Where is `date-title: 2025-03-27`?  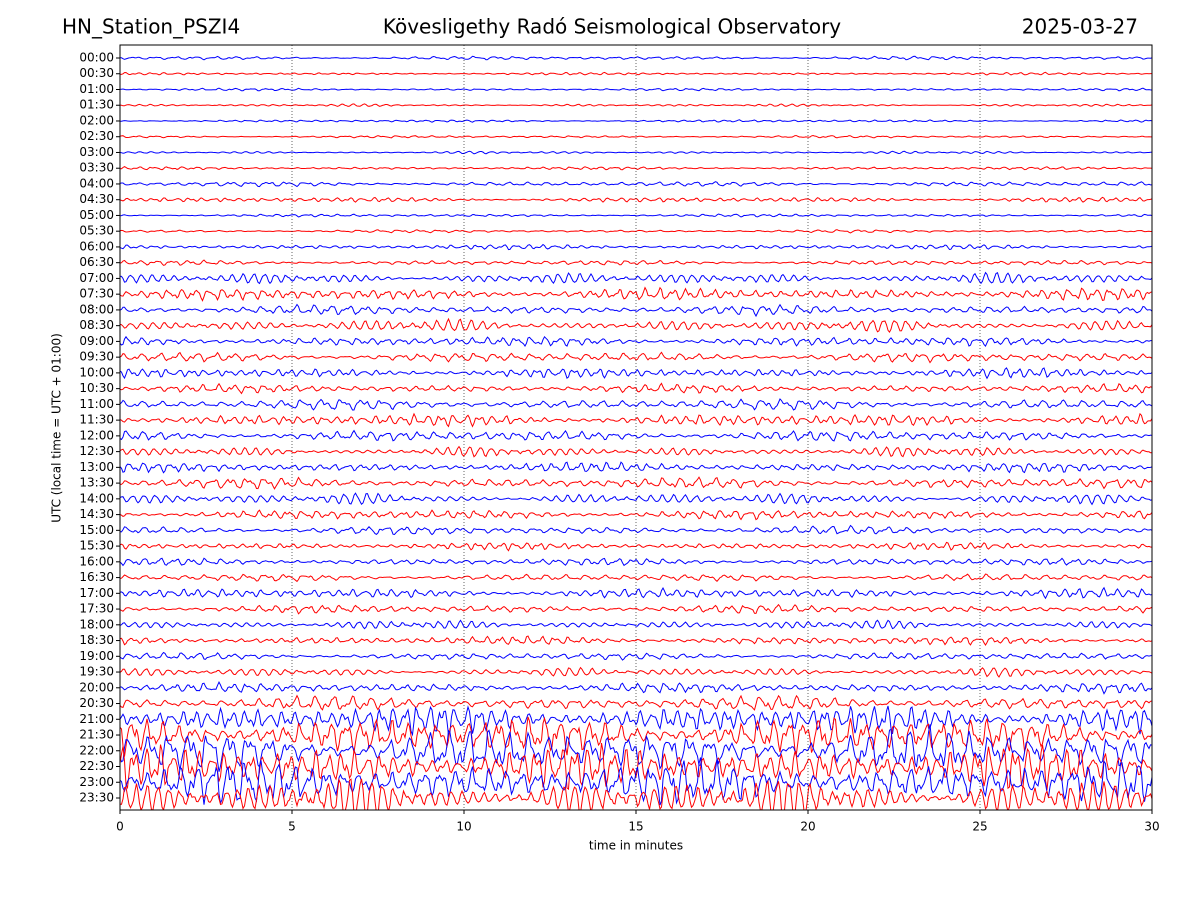 date-title: 2025-03-27 is located at coordinates (1080, 27).